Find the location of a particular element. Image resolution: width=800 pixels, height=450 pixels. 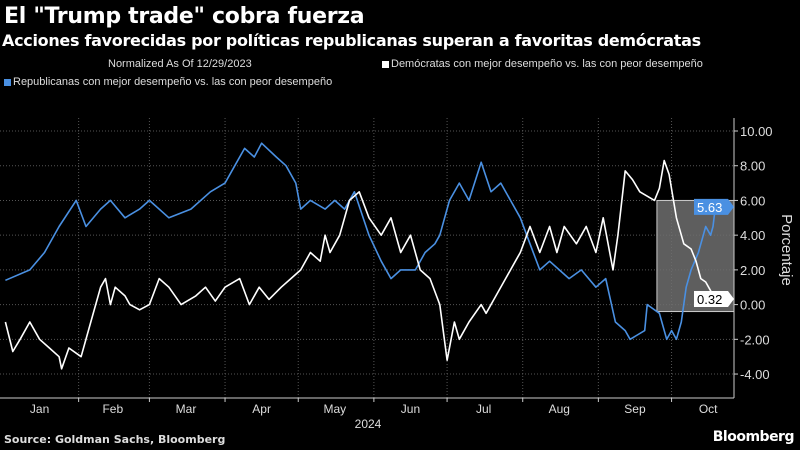

y-tick-label: 8.00 is located at coordinates (752, 166).